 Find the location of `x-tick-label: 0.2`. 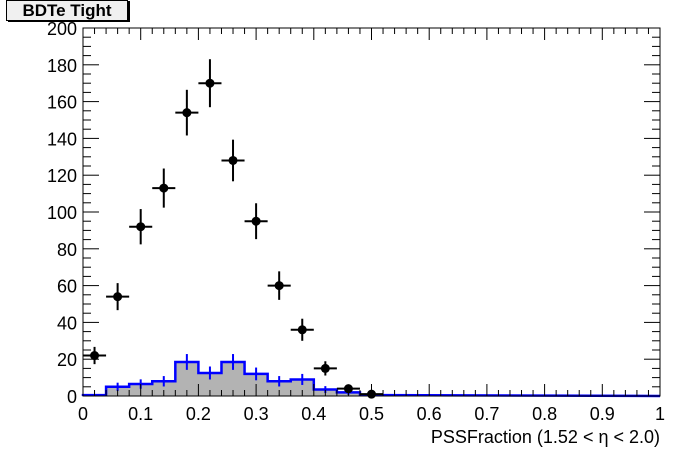

x-tick-label: 0.2 is located at coordinates (198, 414).